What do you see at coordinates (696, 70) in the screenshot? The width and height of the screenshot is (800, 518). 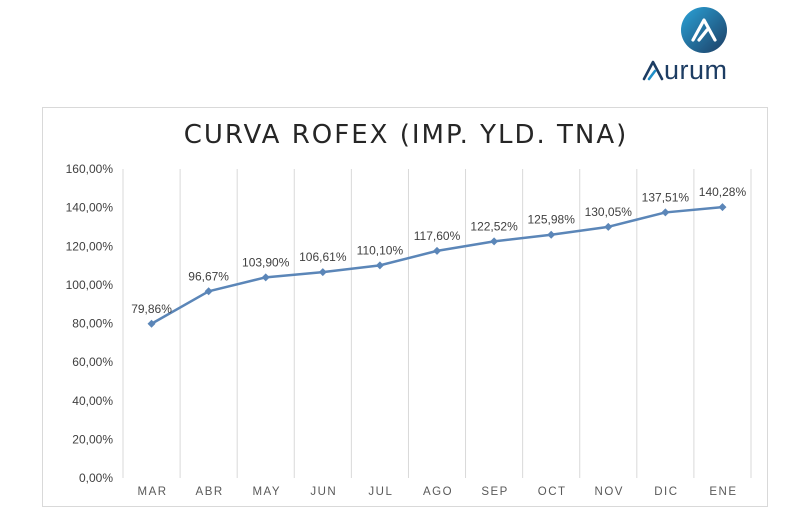 I see `logo-text: urum` at bounding box center [696, 70].